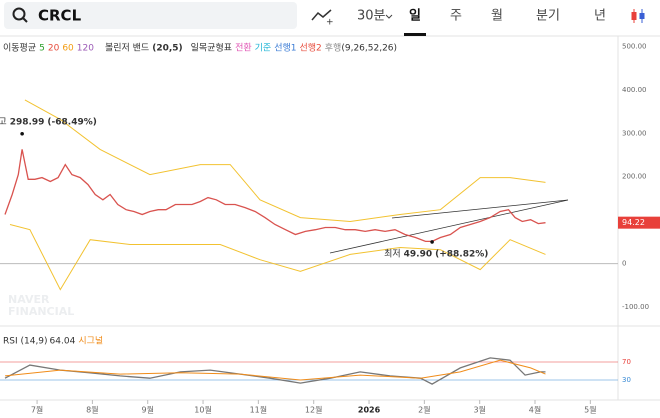 The image size is (660, 418). I want to click on legend-label: 일목균형표, so click(211, 48).